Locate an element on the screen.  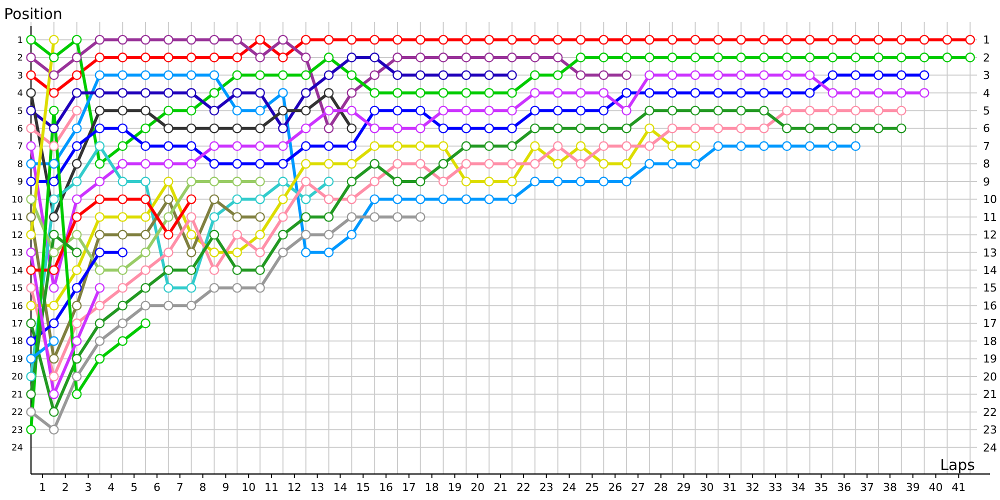
y-tick-label: 10 is located at coordinates (18, 200).